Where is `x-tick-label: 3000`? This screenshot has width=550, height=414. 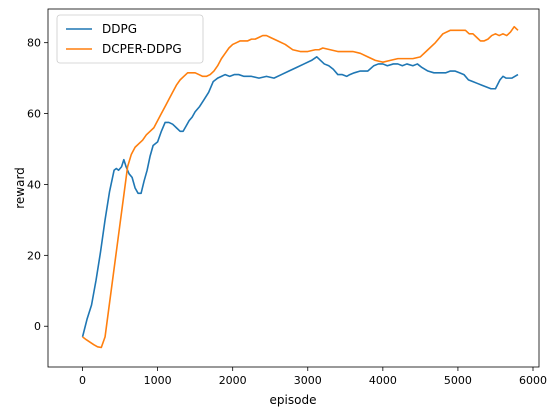
x-tick-label: 3000 is located at coordinates (308, 380).